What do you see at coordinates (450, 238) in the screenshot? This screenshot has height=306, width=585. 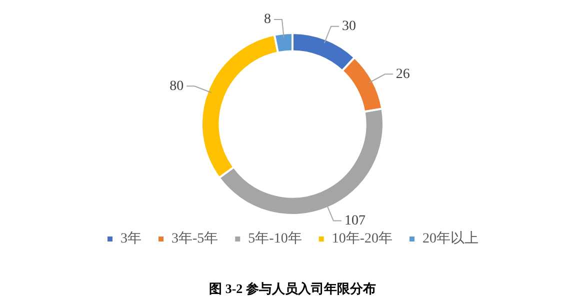 I see `legend-label: 20年以上` at bounding box center [450, 238].